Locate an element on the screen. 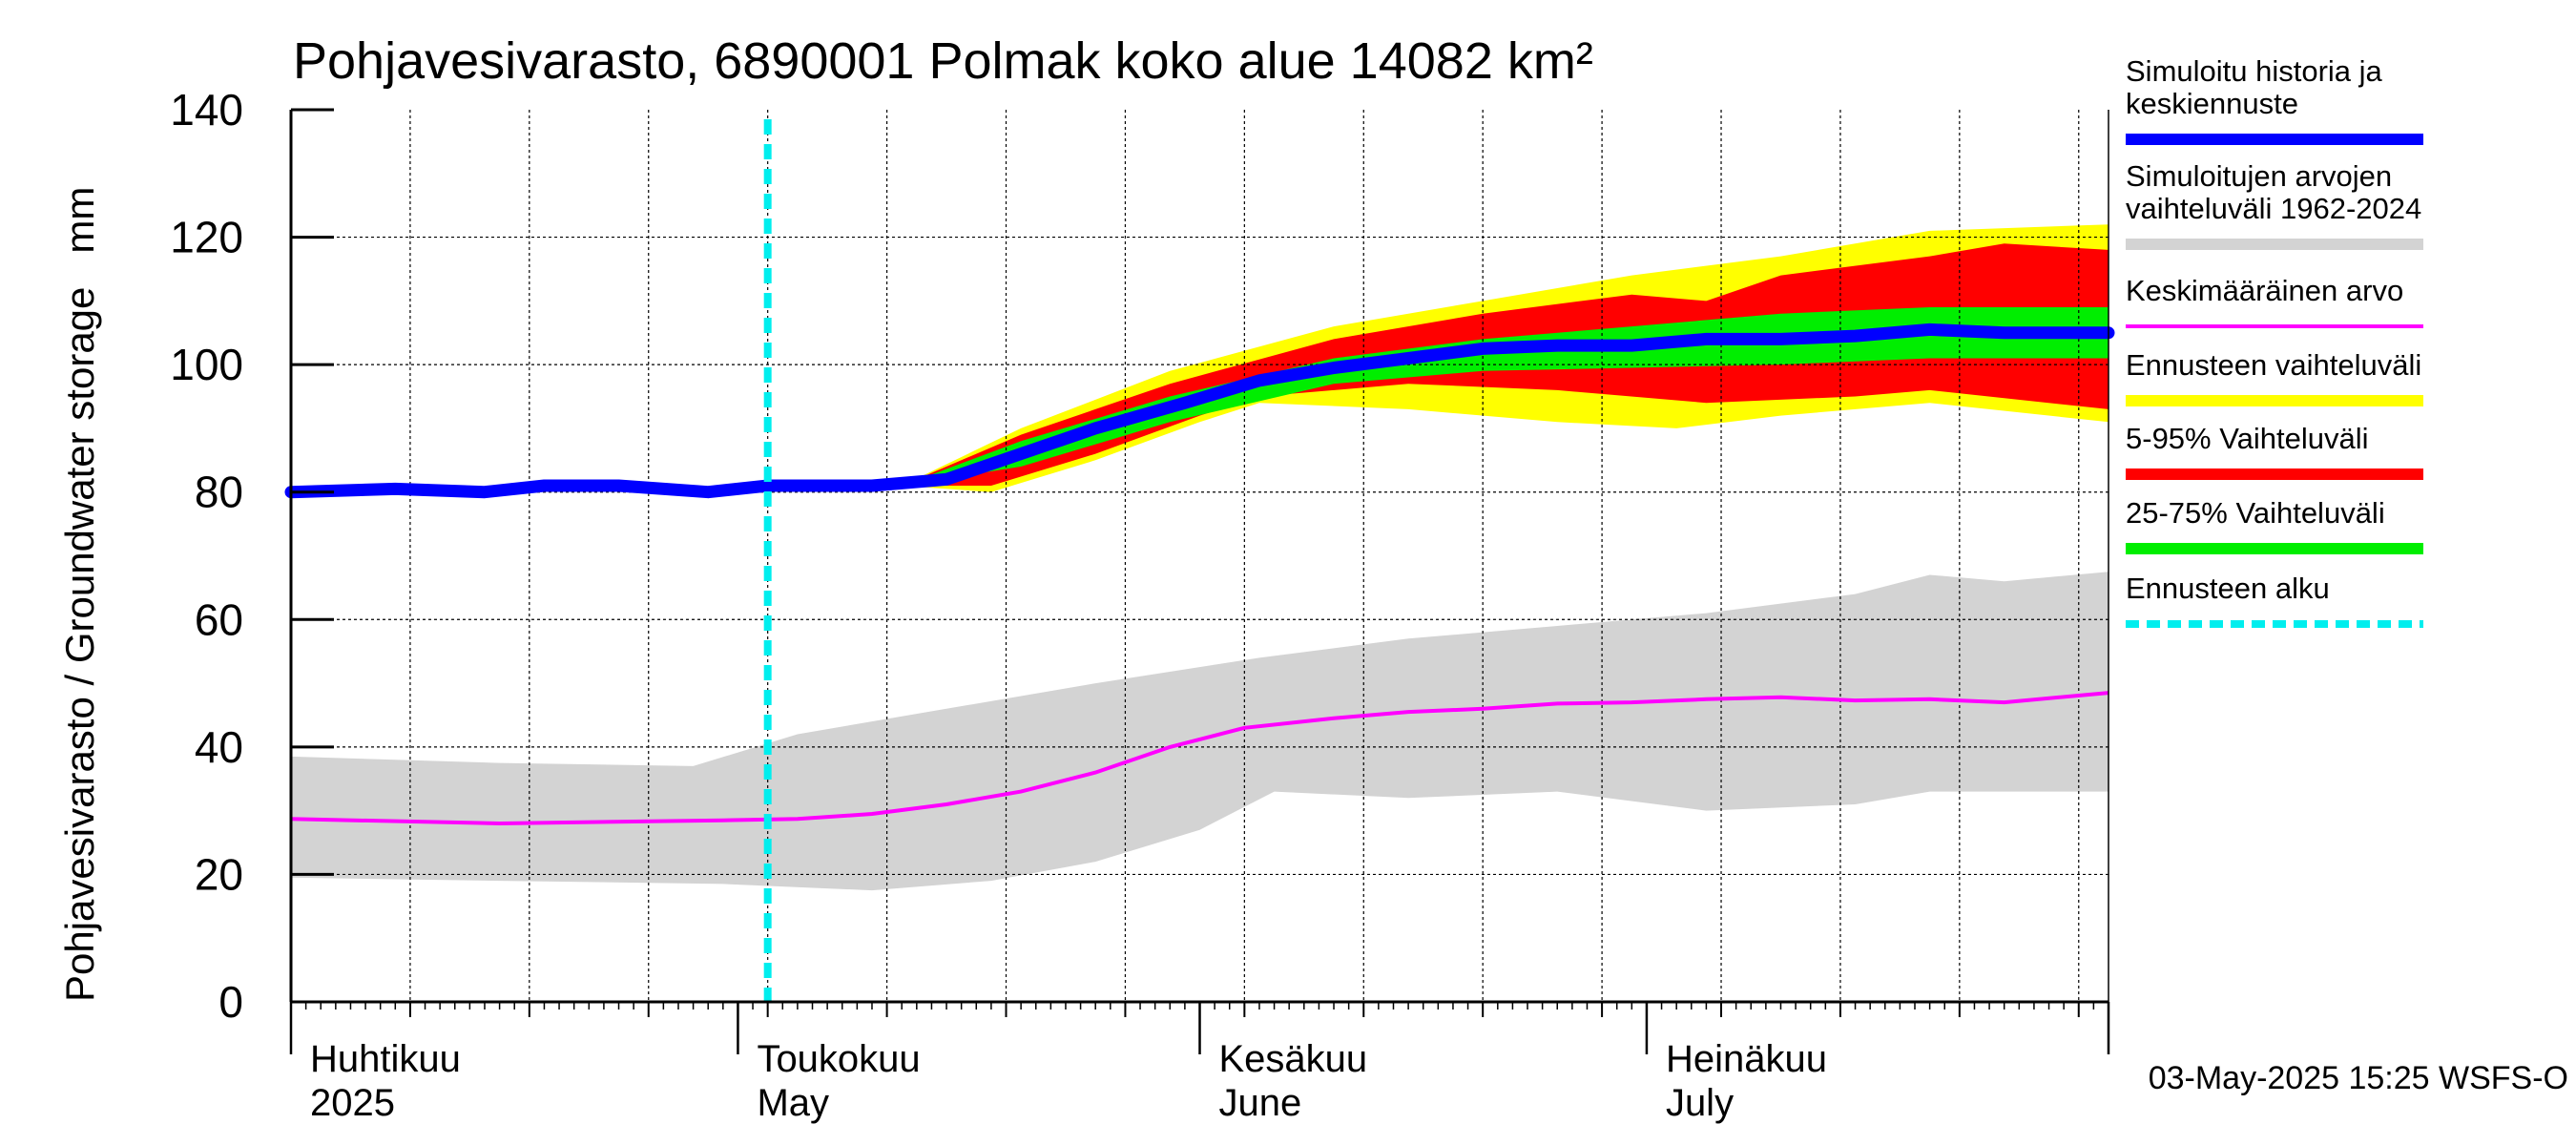 This screenshot has width=2576, height=1145. y-tick-label: 20 is located at coordinates (219, 874).